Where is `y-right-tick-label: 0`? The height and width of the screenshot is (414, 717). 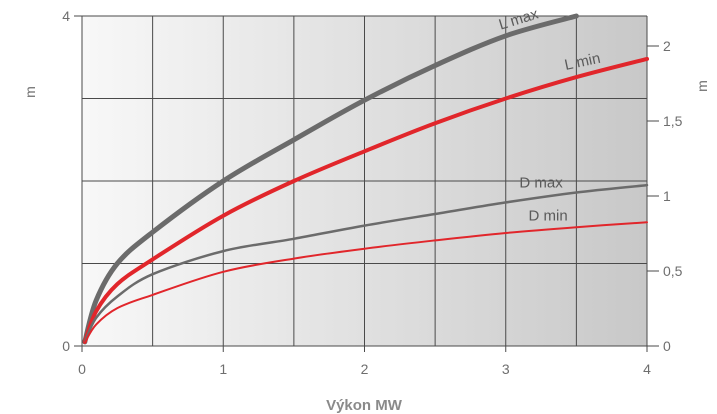 y-right-tick-label: 0 is located at coordinates (667, 346).